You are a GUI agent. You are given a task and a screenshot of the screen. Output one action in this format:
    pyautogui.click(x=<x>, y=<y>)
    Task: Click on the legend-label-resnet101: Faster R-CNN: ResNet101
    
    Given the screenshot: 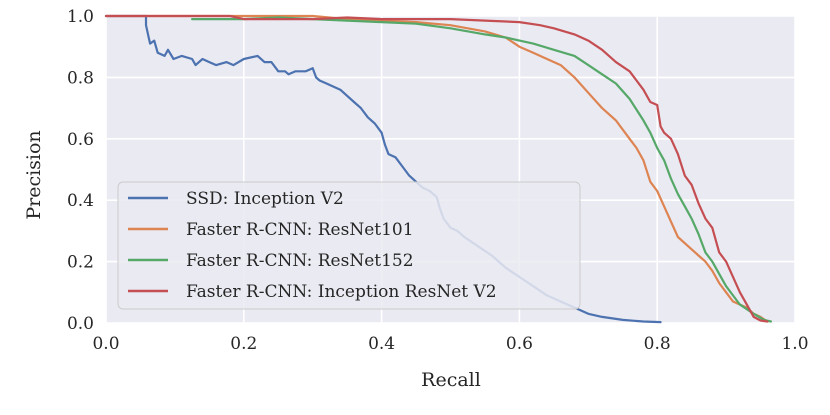 What is the action you would take?
    pyautogui.click(x=300, y=230)
    